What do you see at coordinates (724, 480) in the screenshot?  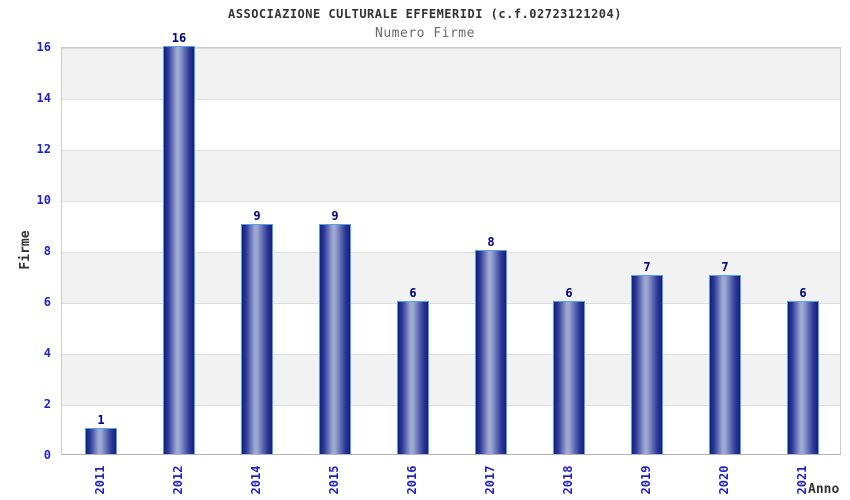 I see `x-tick-label-2020: 2020` at bounding box center [724, 480].